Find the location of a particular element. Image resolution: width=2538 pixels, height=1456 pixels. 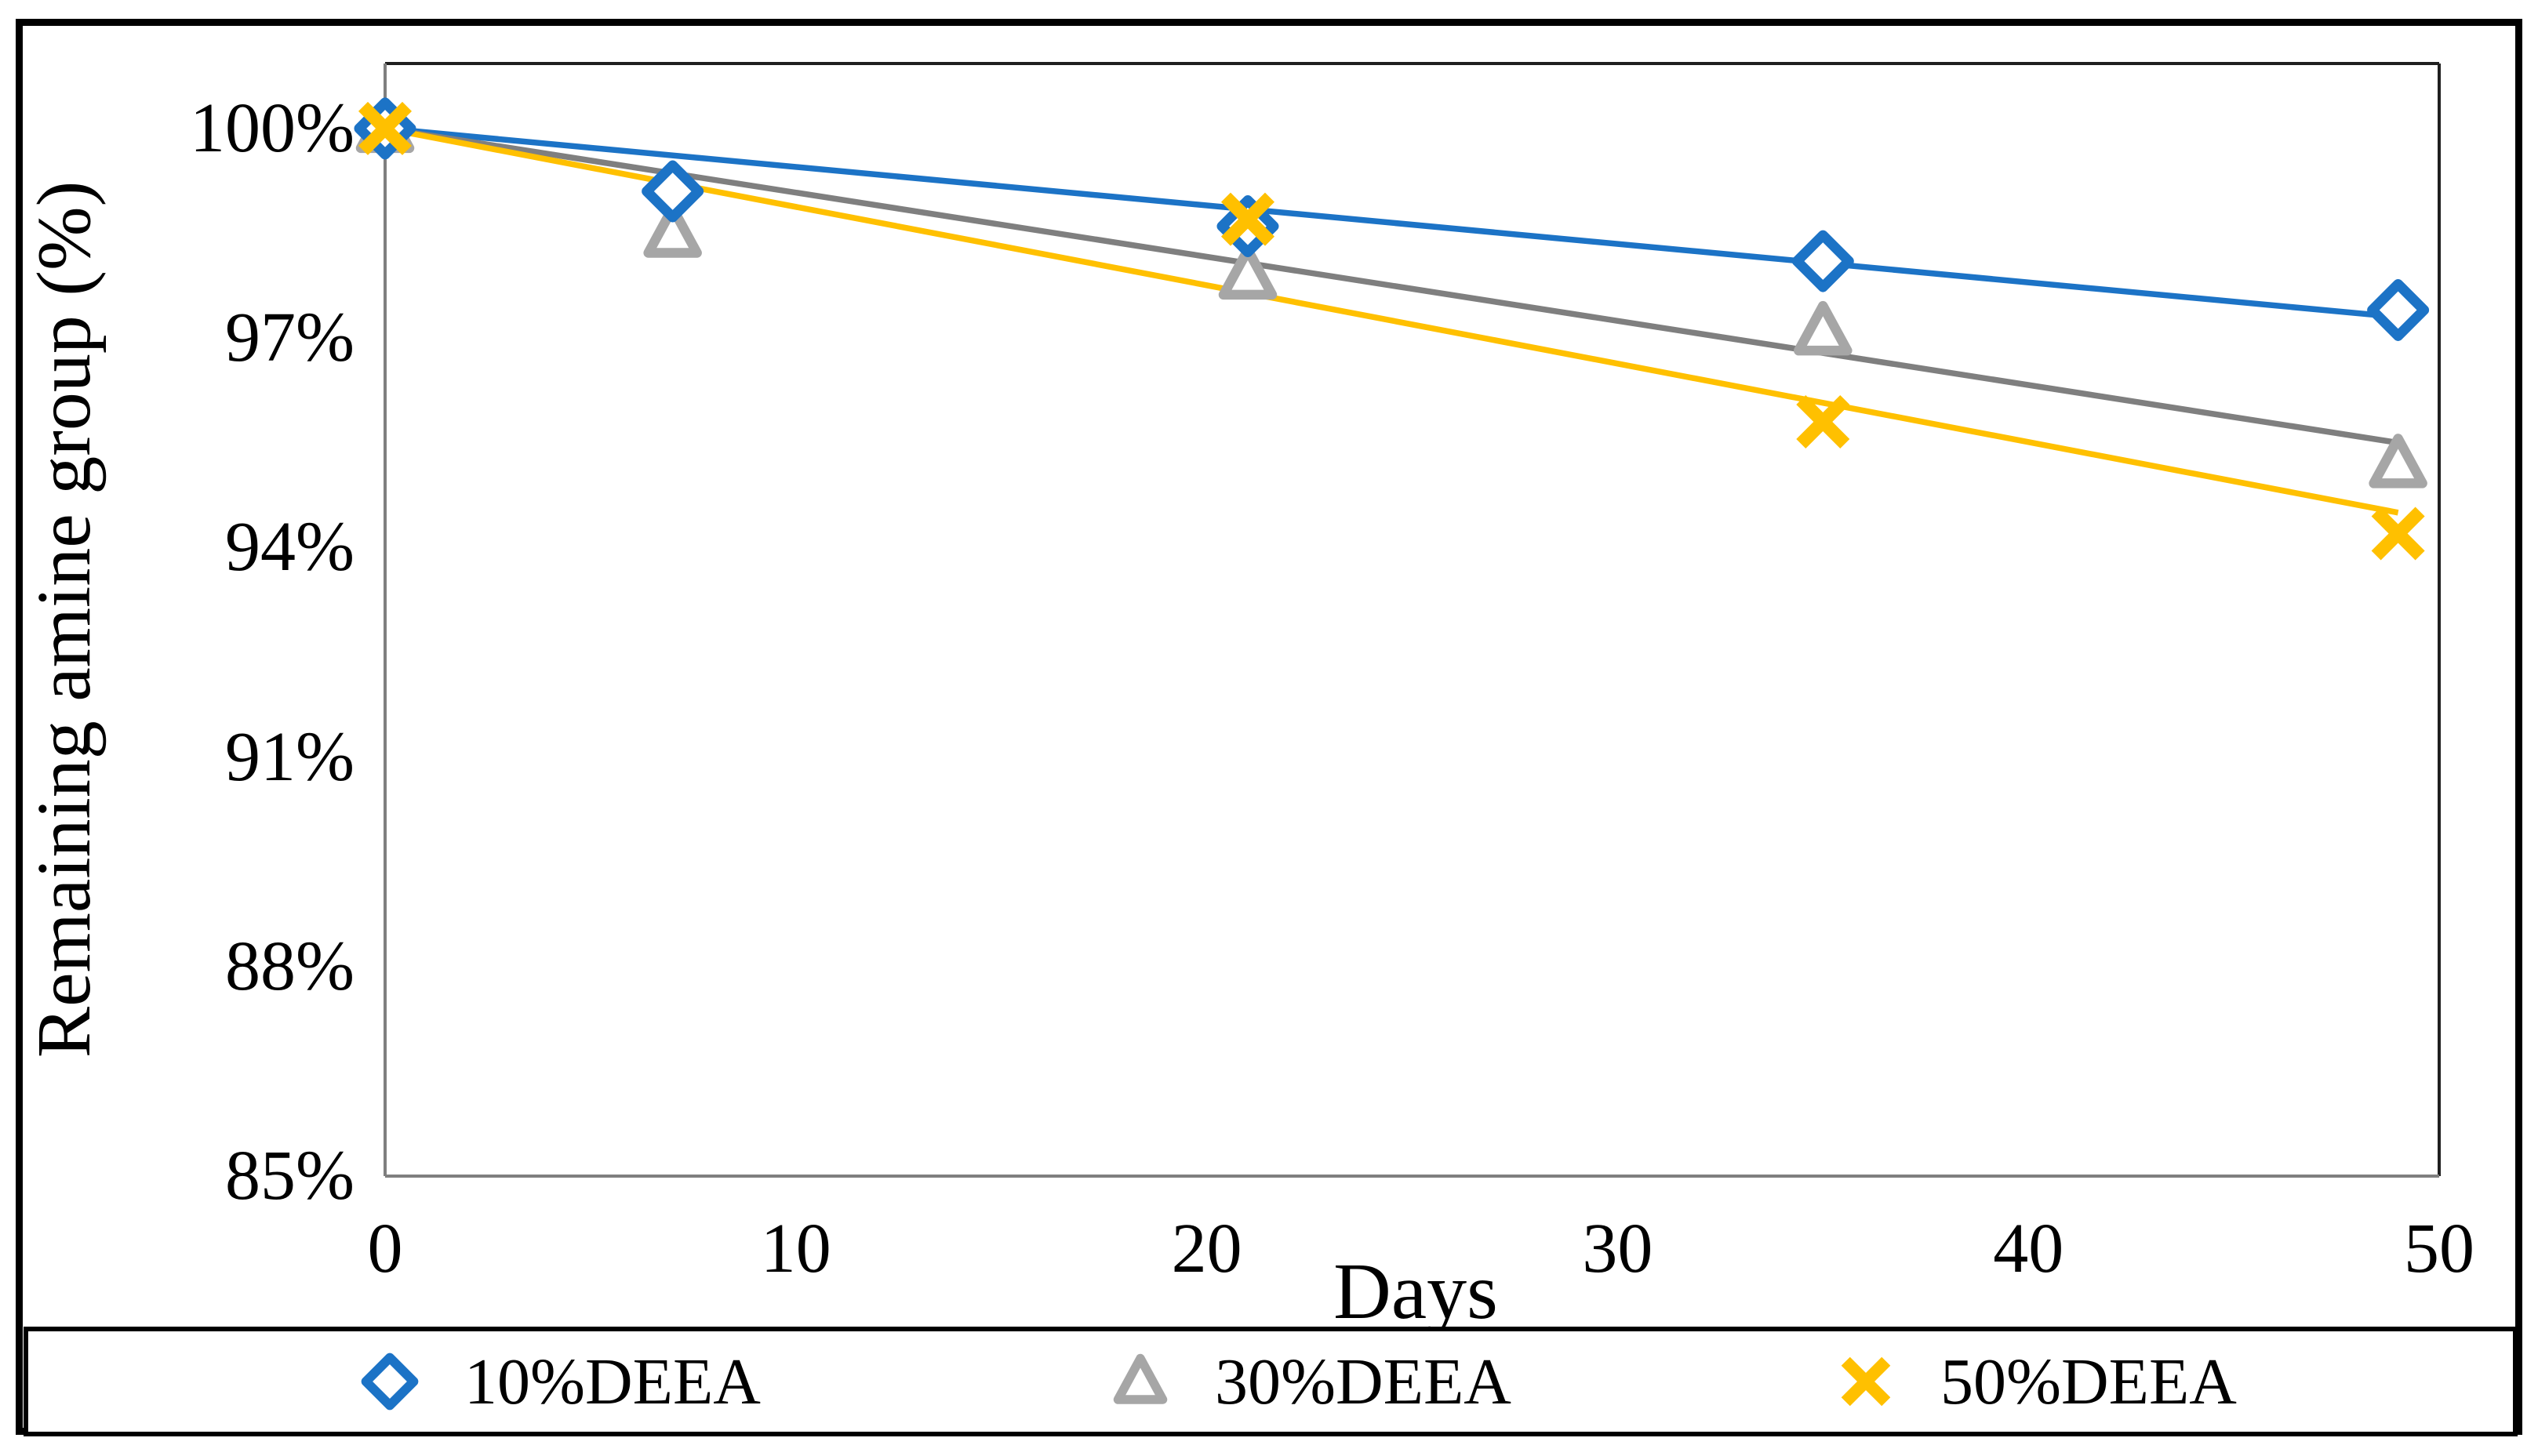

legend-diamond-glyph is located at coordinates (390, 1382).